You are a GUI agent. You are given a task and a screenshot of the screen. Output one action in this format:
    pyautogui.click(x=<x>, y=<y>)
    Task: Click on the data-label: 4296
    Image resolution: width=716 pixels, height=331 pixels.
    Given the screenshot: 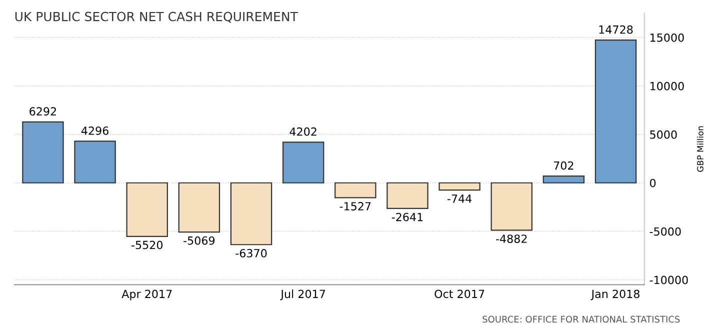 What is the action you would take?
    pyautogui.click(x=94, y=130)
    